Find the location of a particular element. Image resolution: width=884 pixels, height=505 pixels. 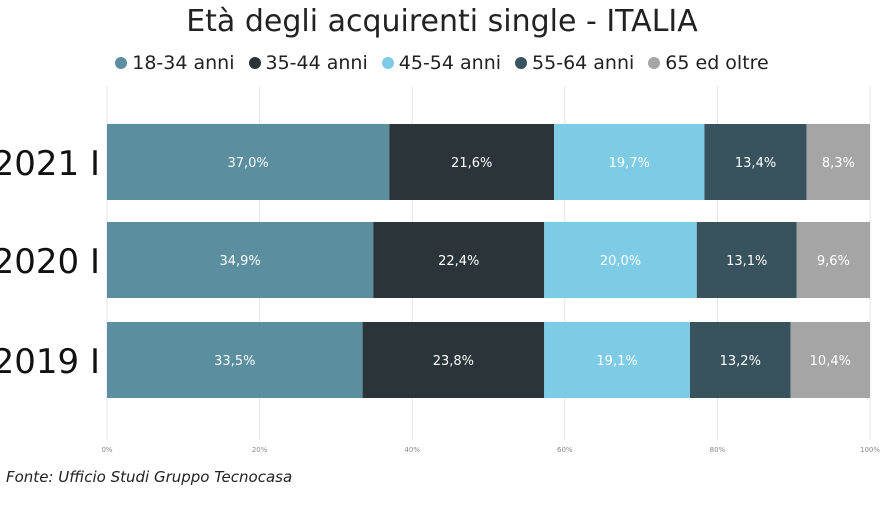

data-label: 37,0% is located at coordinates (247, 163).